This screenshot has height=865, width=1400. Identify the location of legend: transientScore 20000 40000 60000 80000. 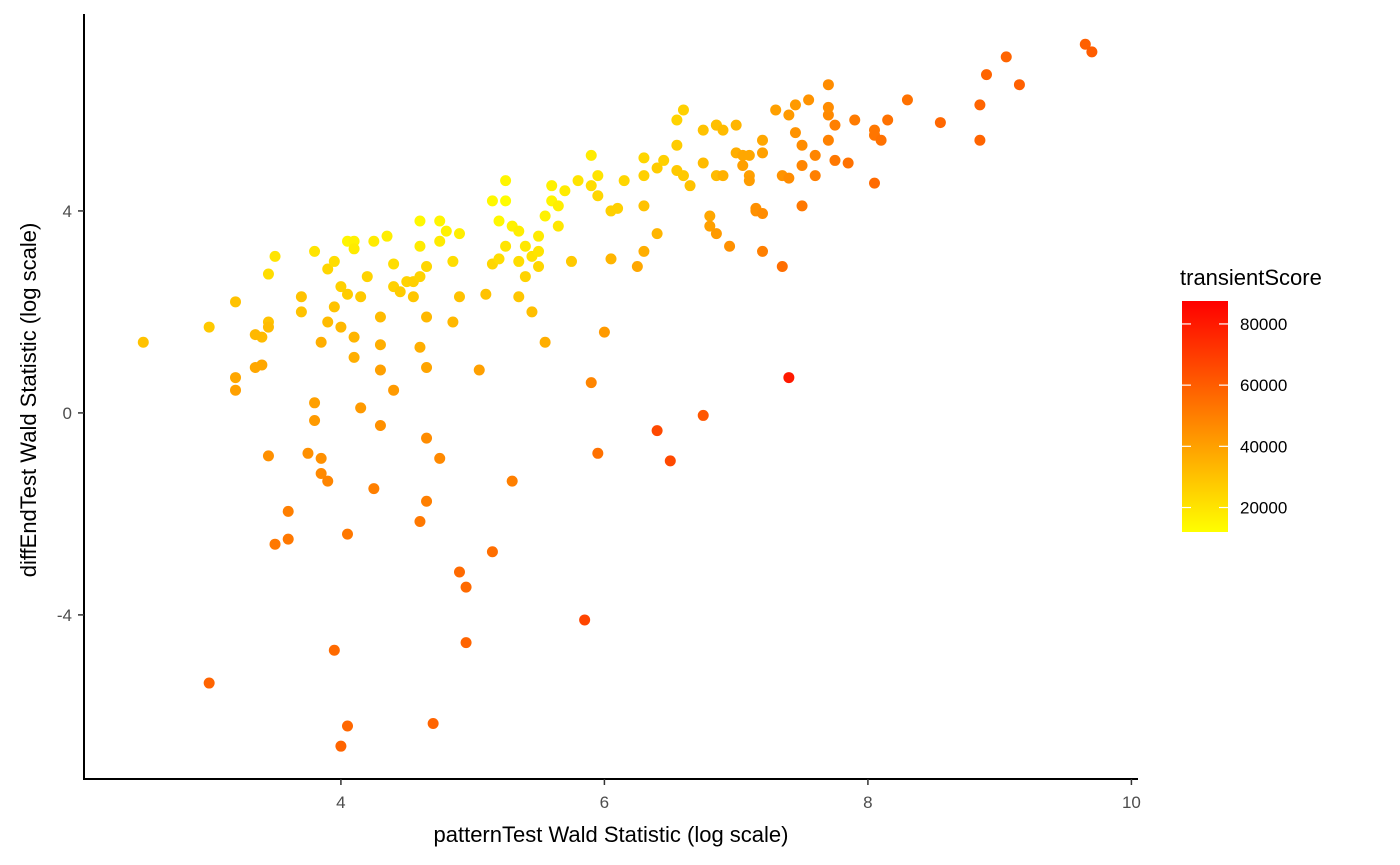
(1251, 398).